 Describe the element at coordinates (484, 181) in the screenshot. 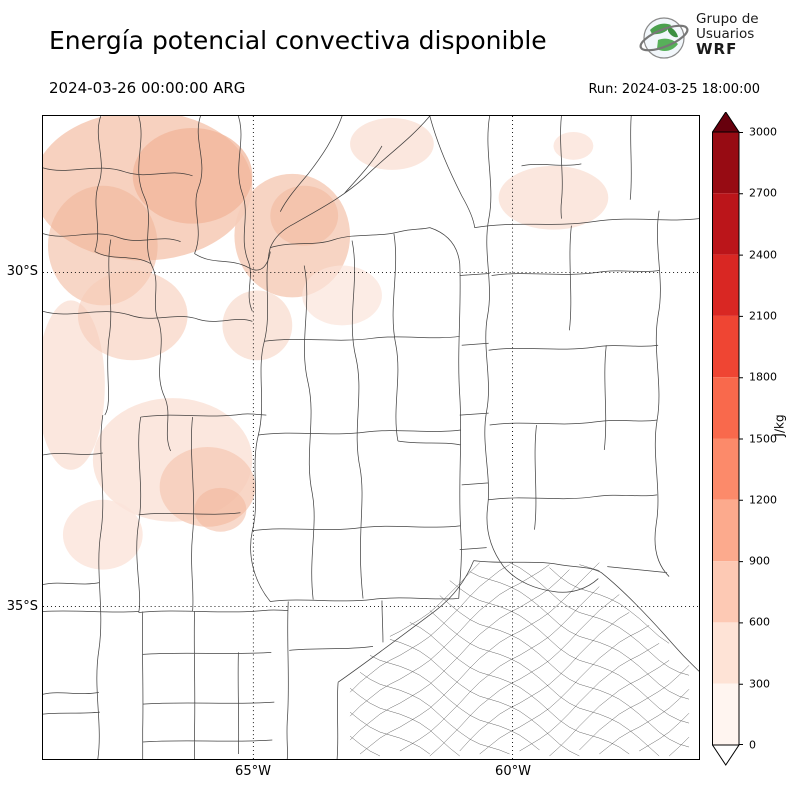

I see `north-central-boundaries` at that location.